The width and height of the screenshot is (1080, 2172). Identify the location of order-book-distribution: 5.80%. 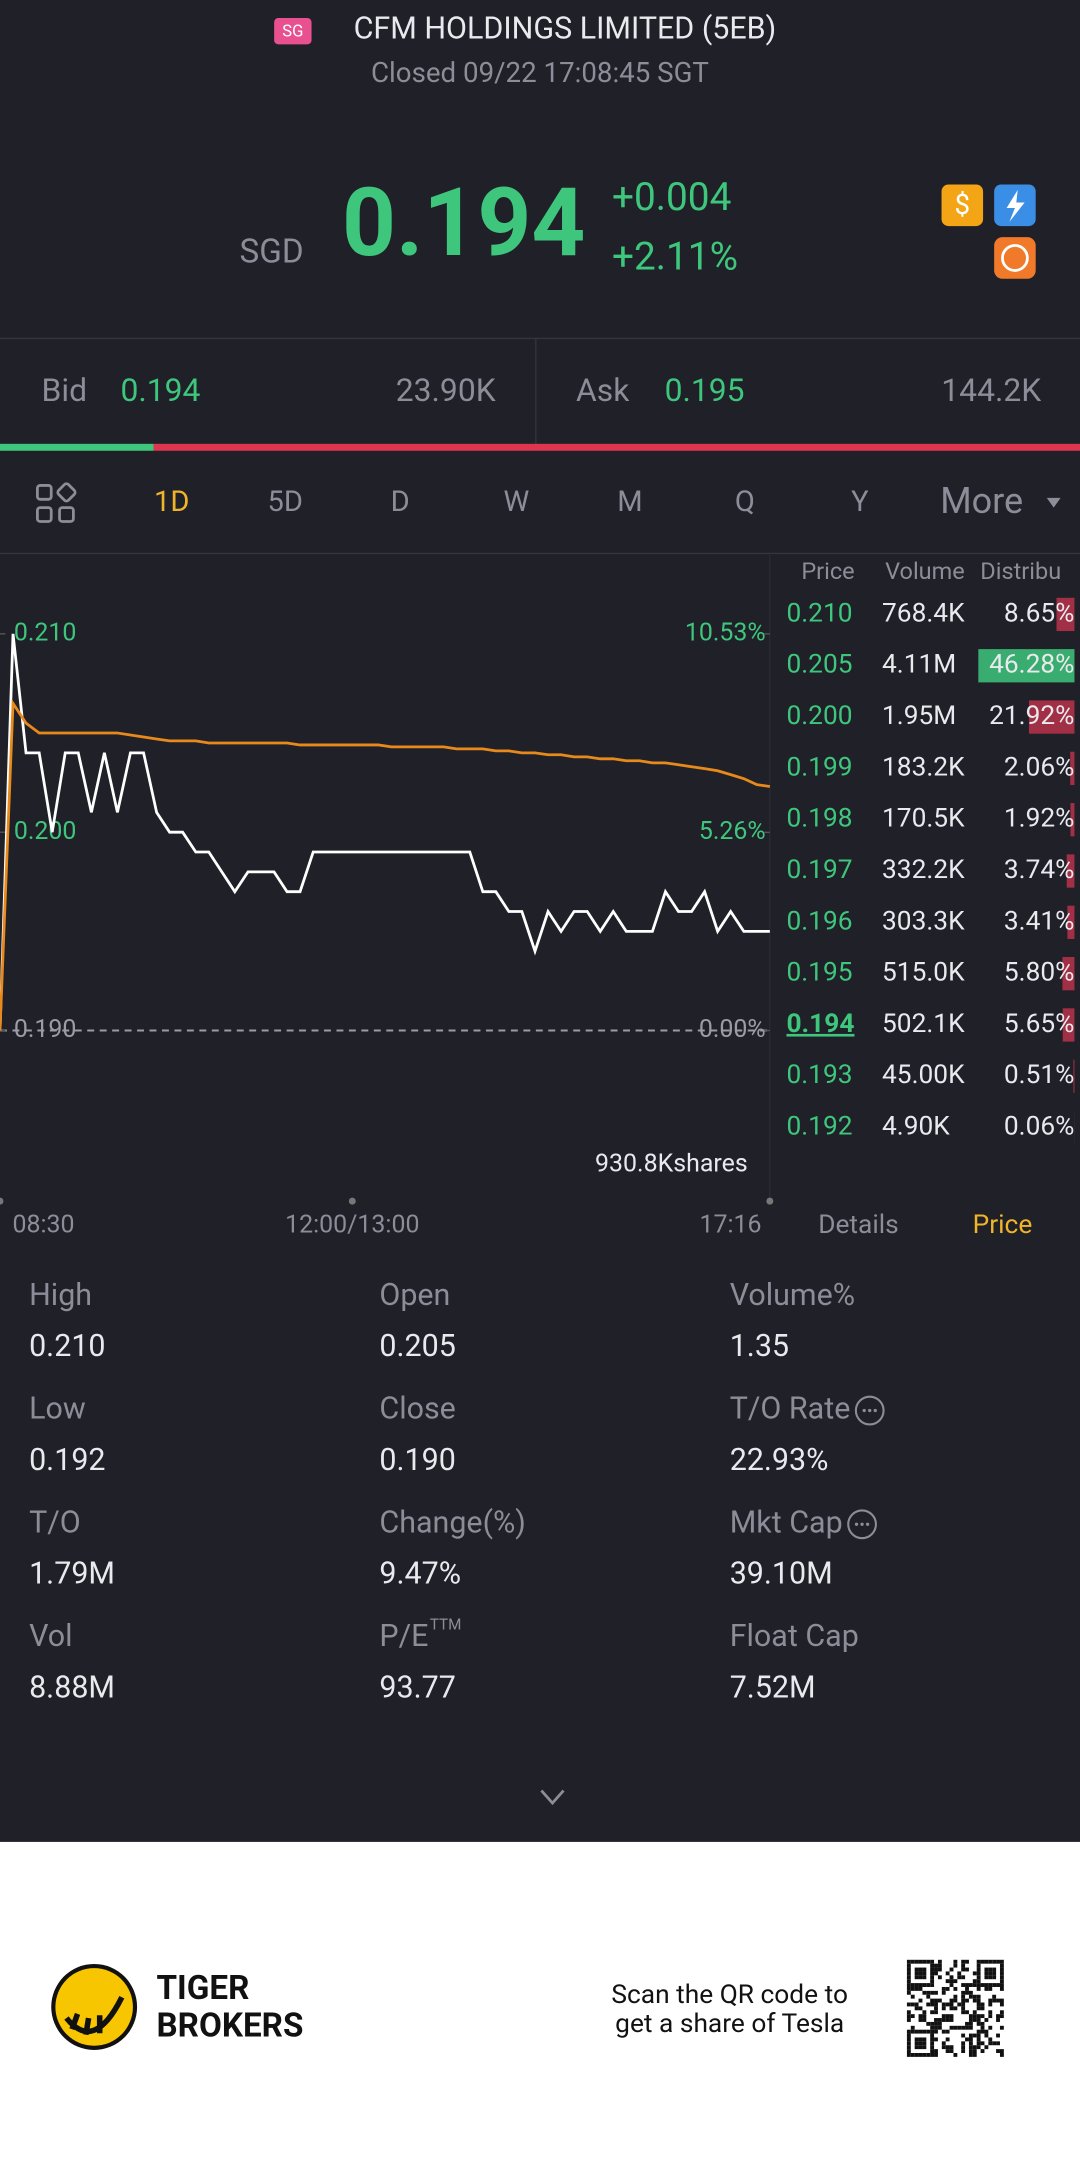
(1039, 973).